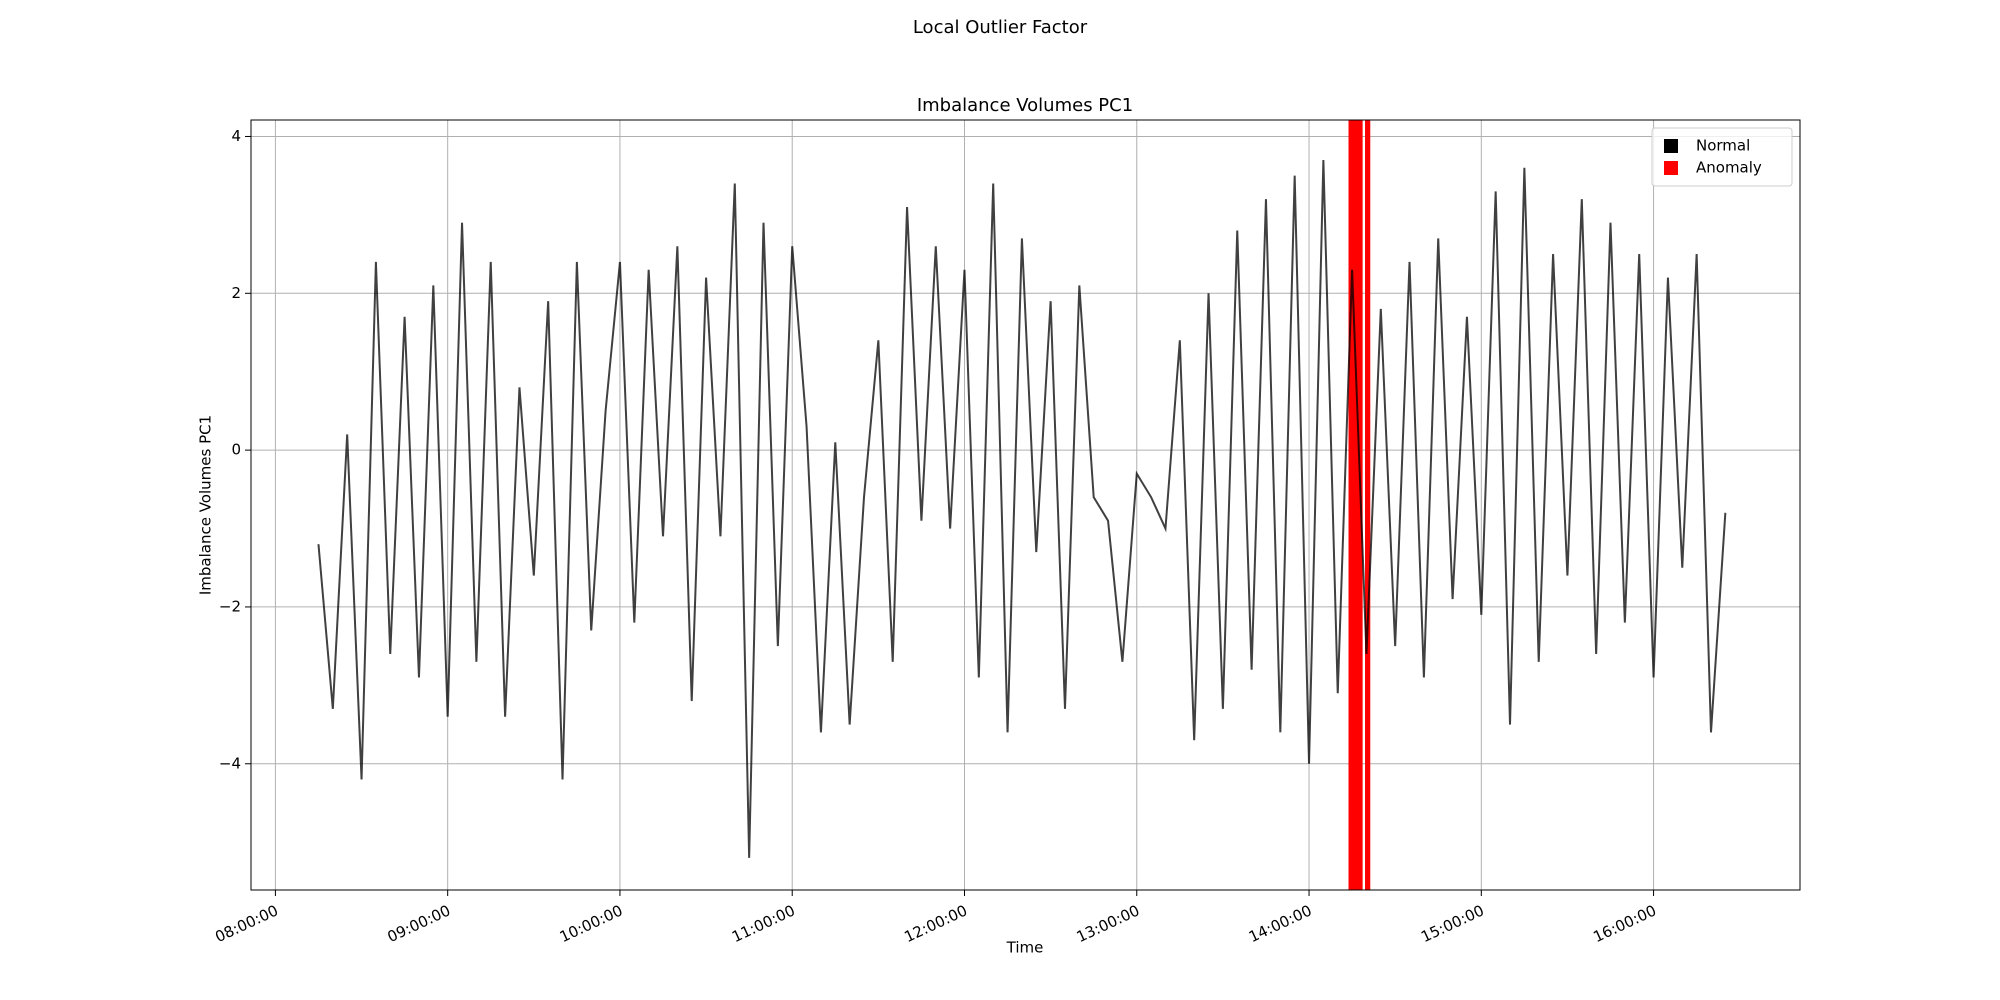  Describe the element at coordinates (763, 923) in the screenshot. I see `x-tick-label: 11:00:00` at that location.